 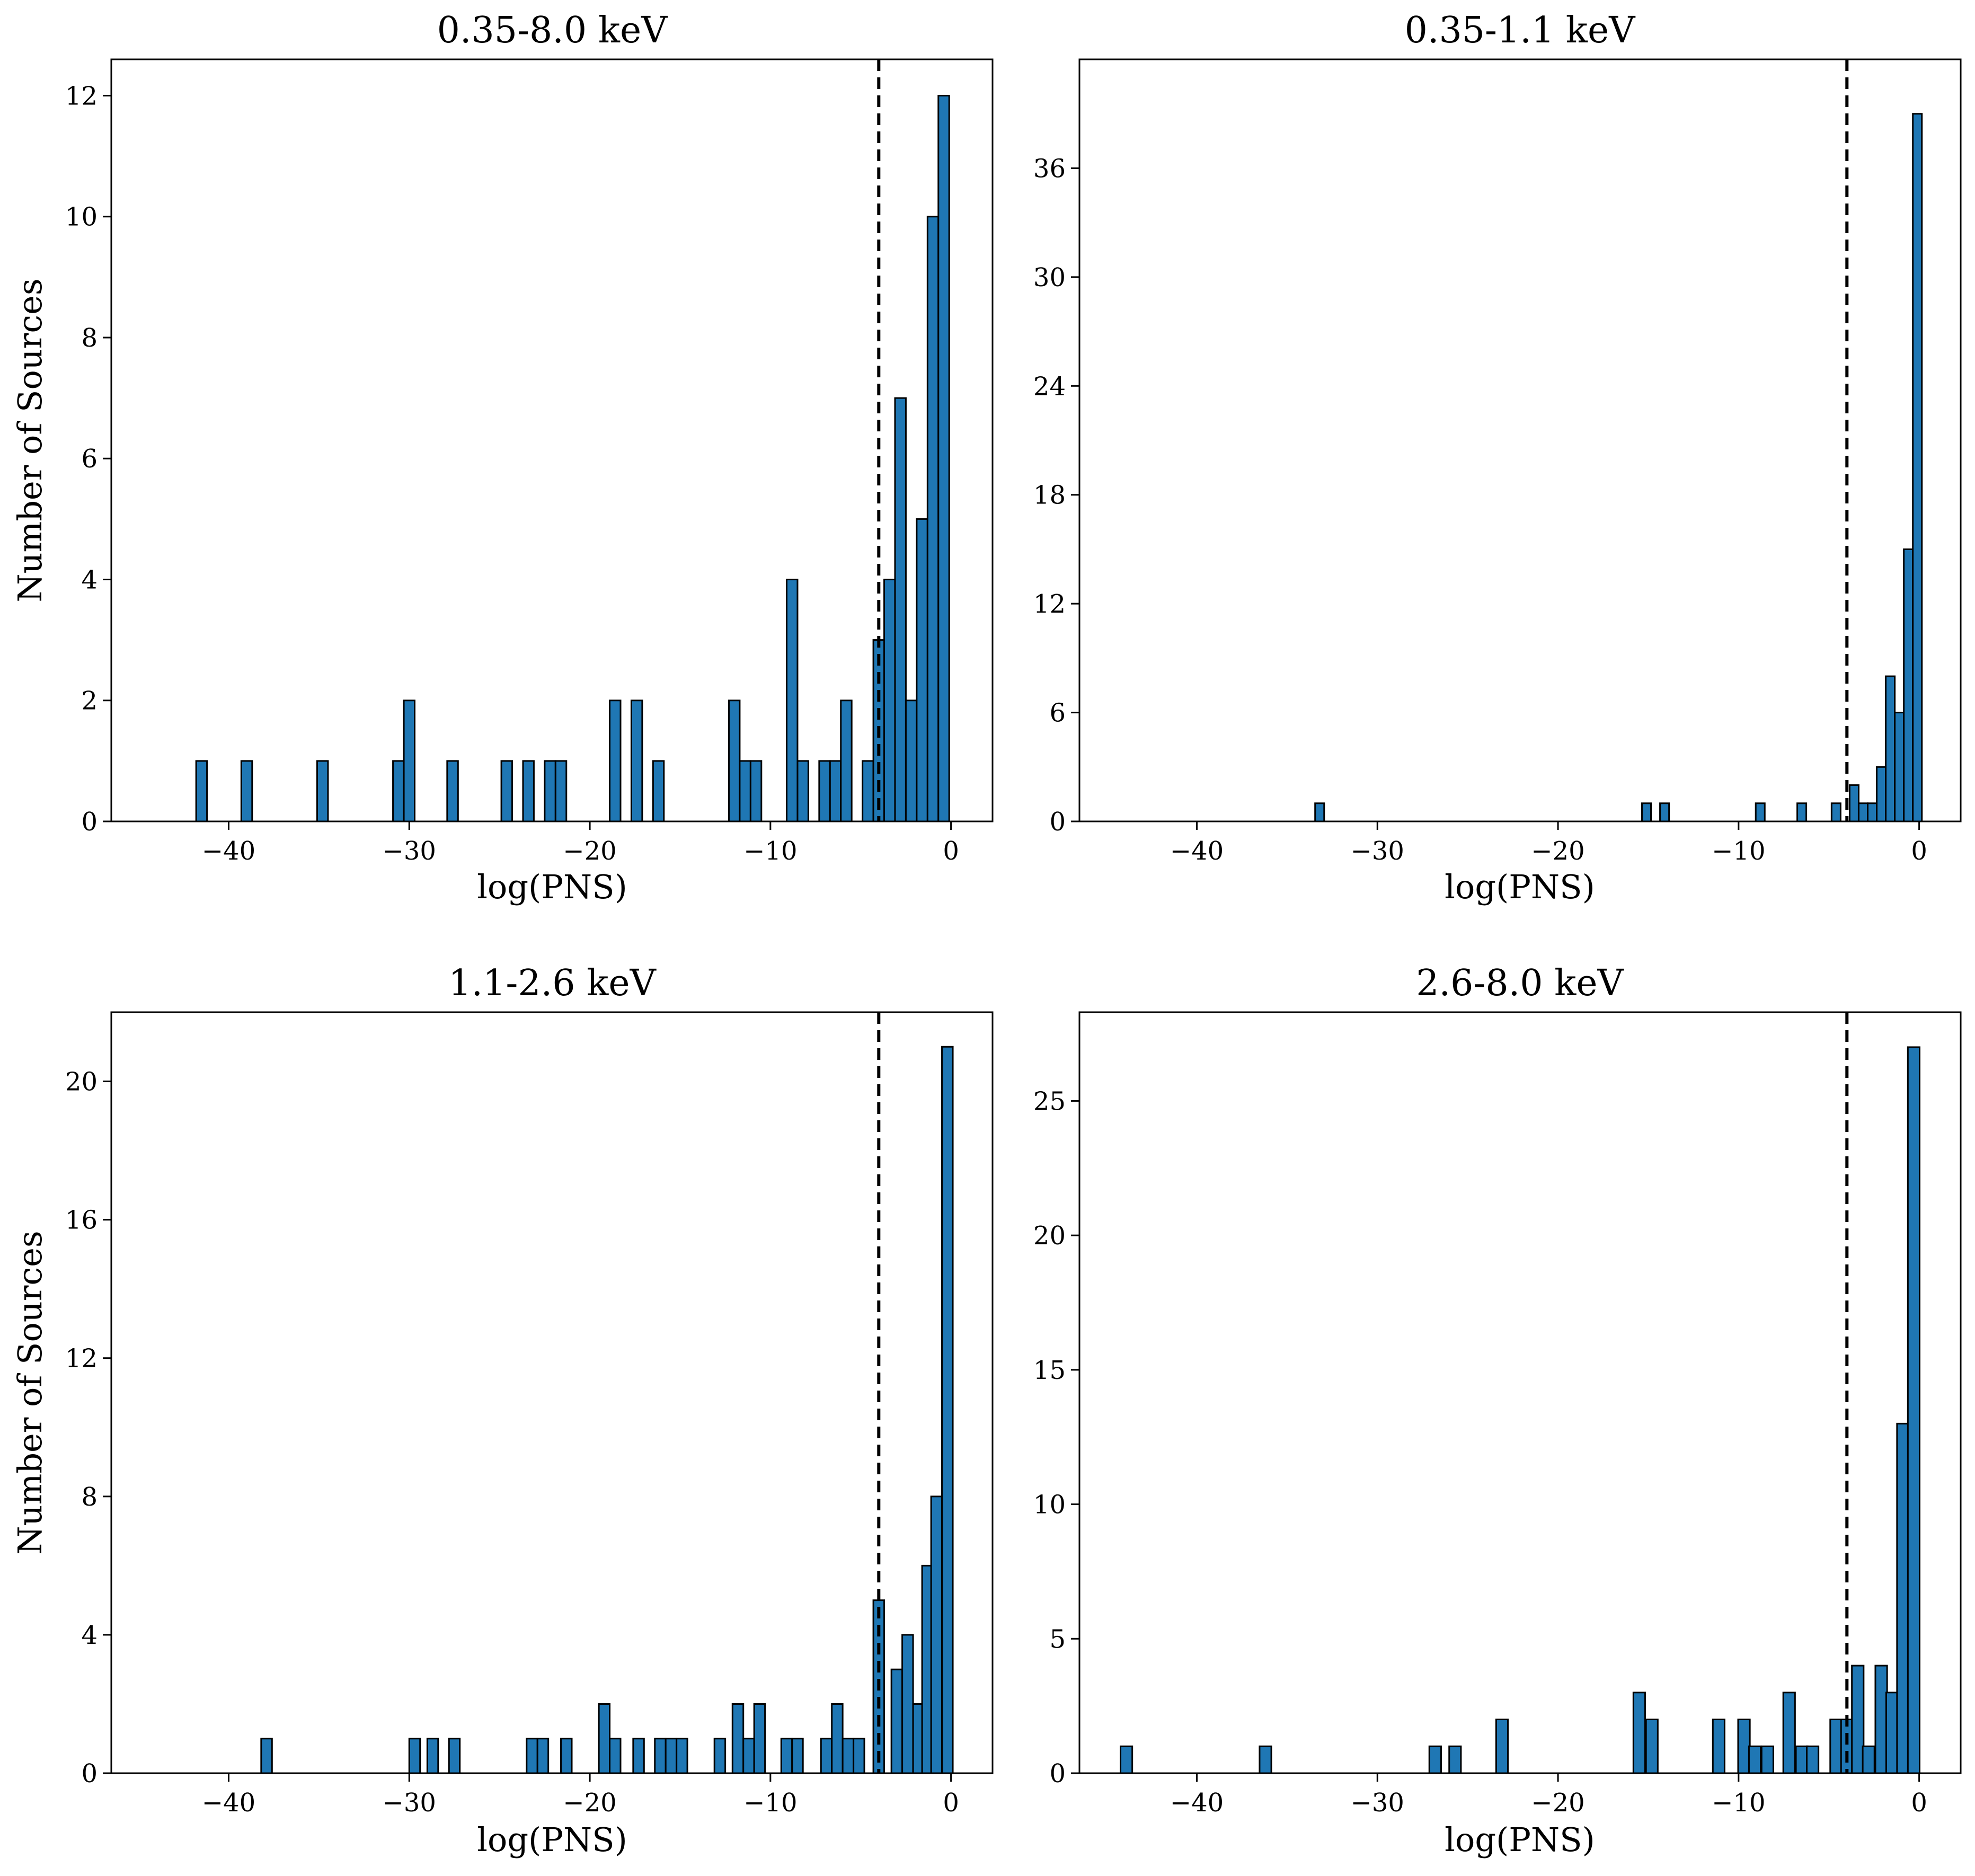 What do you see at coordinates (553, 30) in the screenshot?
I see `panel-title: 0.35-8.0 keV` at bounding box center [553, 30].